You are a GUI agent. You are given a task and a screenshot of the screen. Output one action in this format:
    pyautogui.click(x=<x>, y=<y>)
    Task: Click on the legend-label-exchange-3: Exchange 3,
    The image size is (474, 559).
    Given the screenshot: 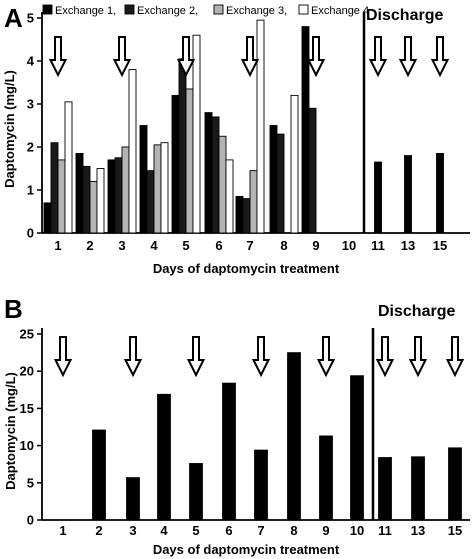 What is the action you would take?
    pyautogui.click(x=256, y=11)
    